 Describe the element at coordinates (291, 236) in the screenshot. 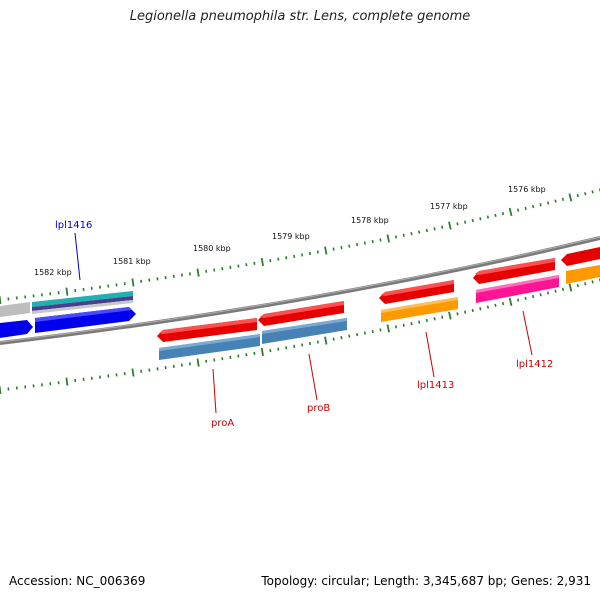

I see `scale-label-1579: 1579 kbp` at that location.